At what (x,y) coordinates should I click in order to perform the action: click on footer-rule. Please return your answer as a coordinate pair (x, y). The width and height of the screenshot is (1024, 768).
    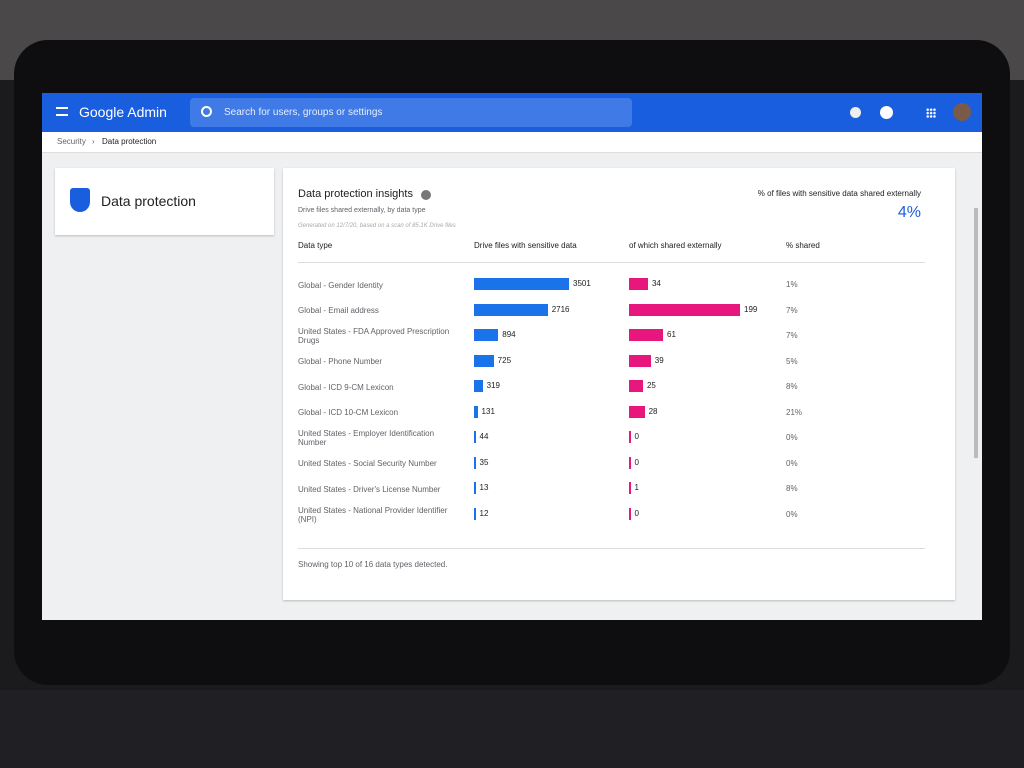
    Looking at the image, I should click on (611, 548).